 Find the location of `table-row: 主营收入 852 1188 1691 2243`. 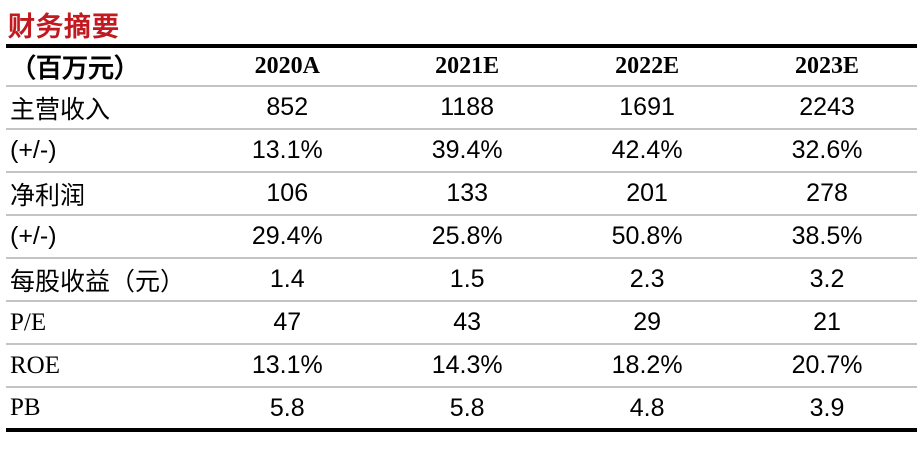

table-row: 主营收入 852 1188 1691 2243 is located at coordinates (461, 107).